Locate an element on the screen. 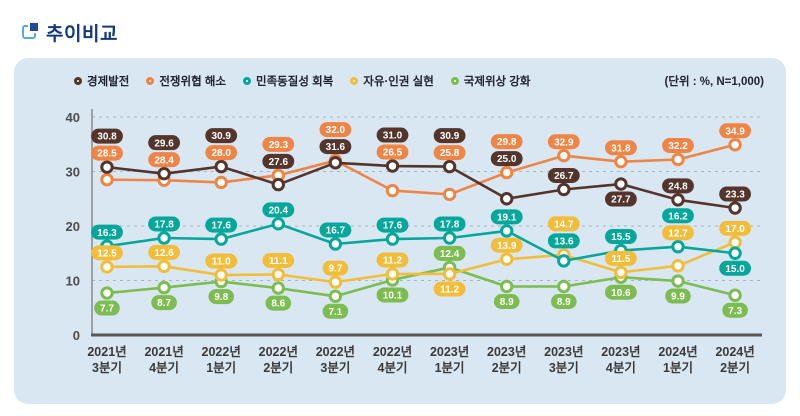  data-label-text: 7.3 is located at coordinates (735, 311).